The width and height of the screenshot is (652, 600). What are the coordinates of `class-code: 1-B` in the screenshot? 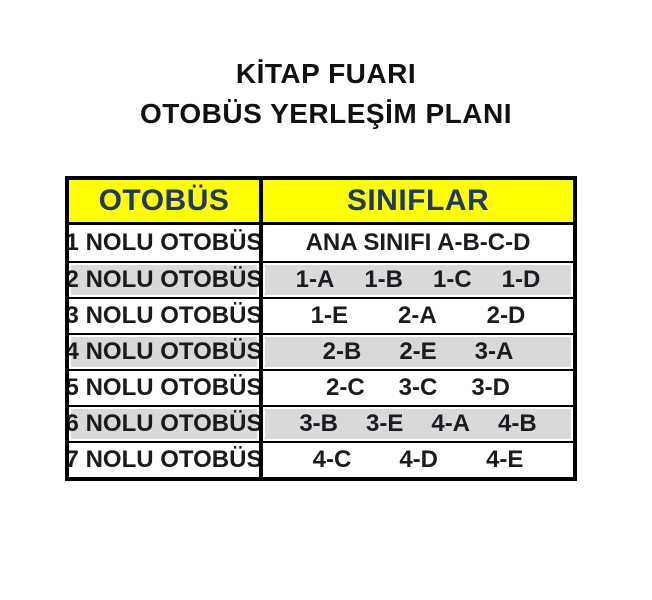 It's located at (383, 279).